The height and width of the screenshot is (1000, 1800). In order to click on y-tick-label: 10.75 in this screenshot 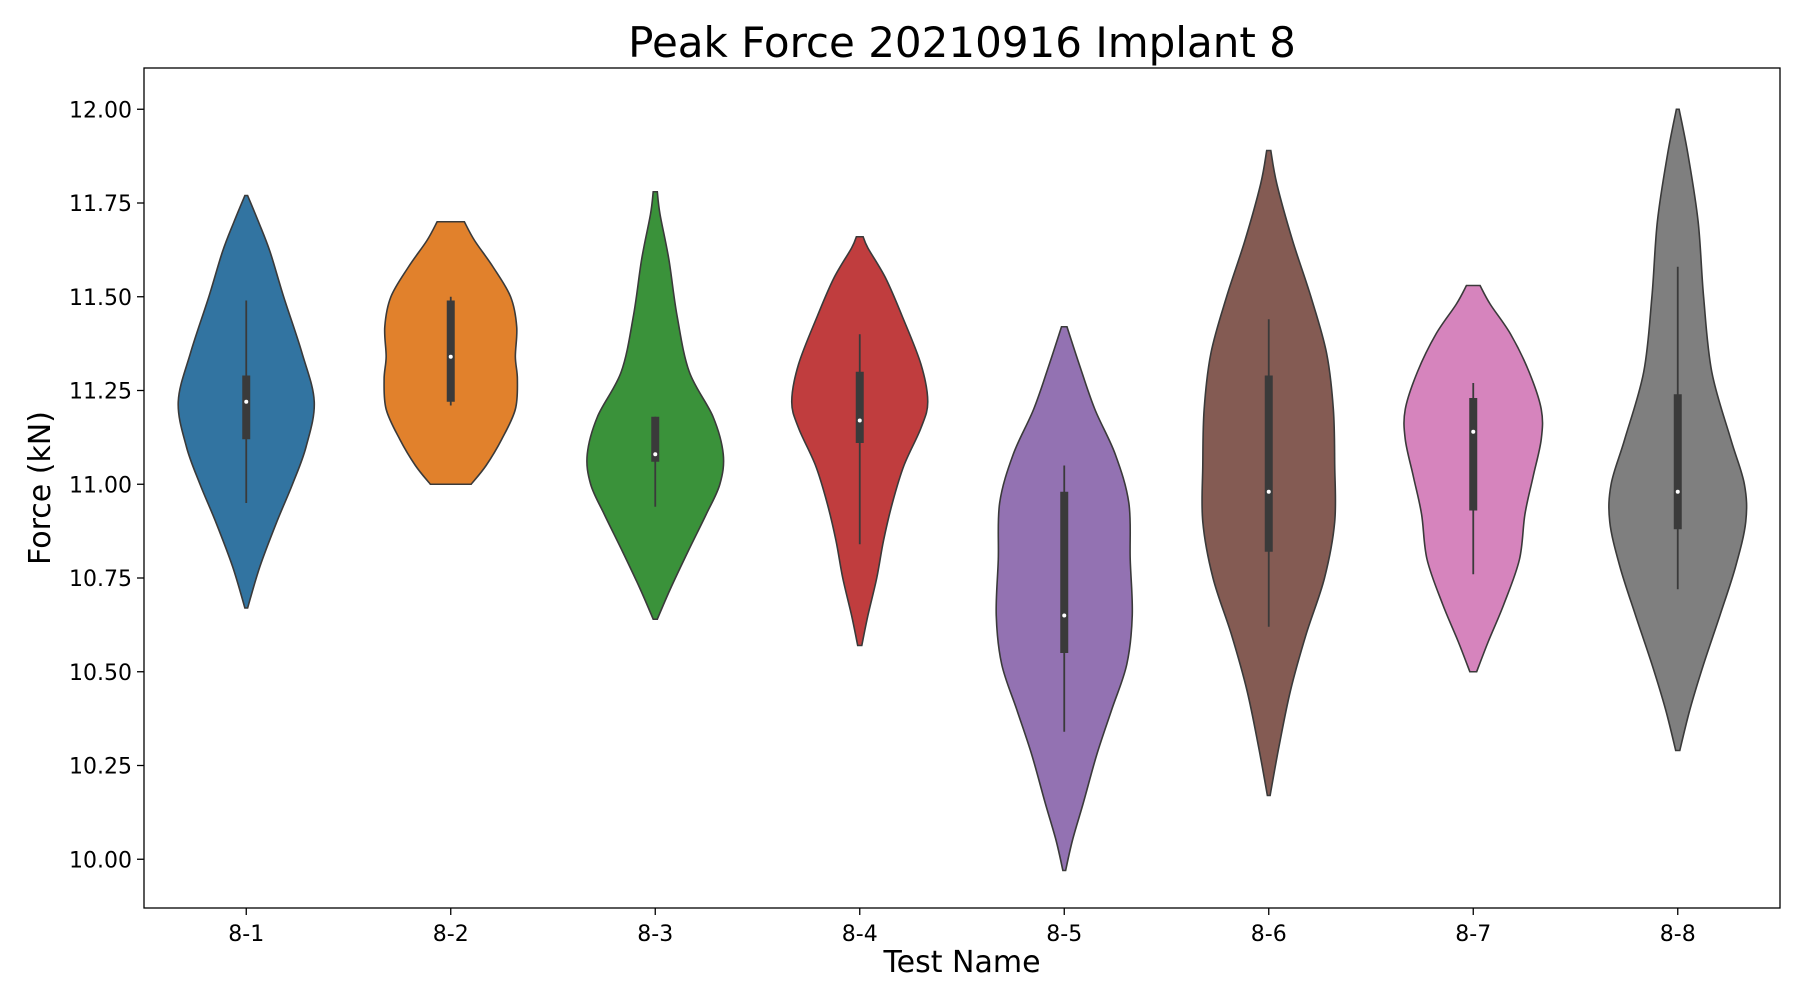, I will do `click(100, 579)`.